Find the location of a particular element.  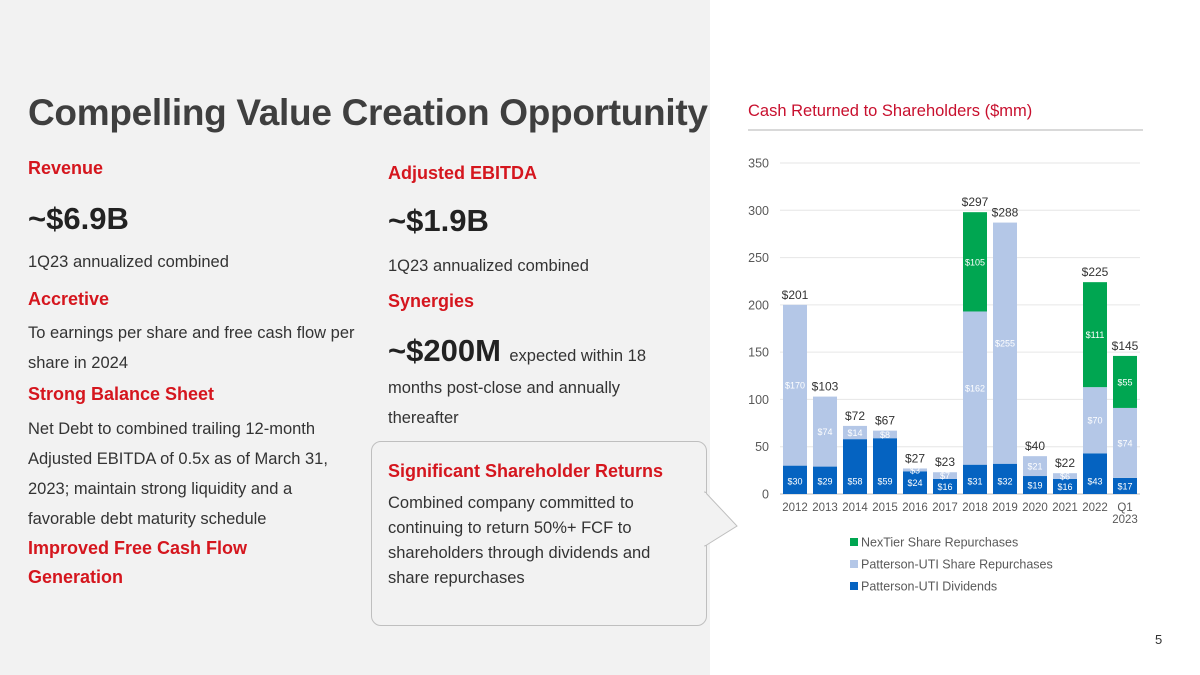

returns-label: Significant Shareholder Returns is located at coordinates (526, 471).